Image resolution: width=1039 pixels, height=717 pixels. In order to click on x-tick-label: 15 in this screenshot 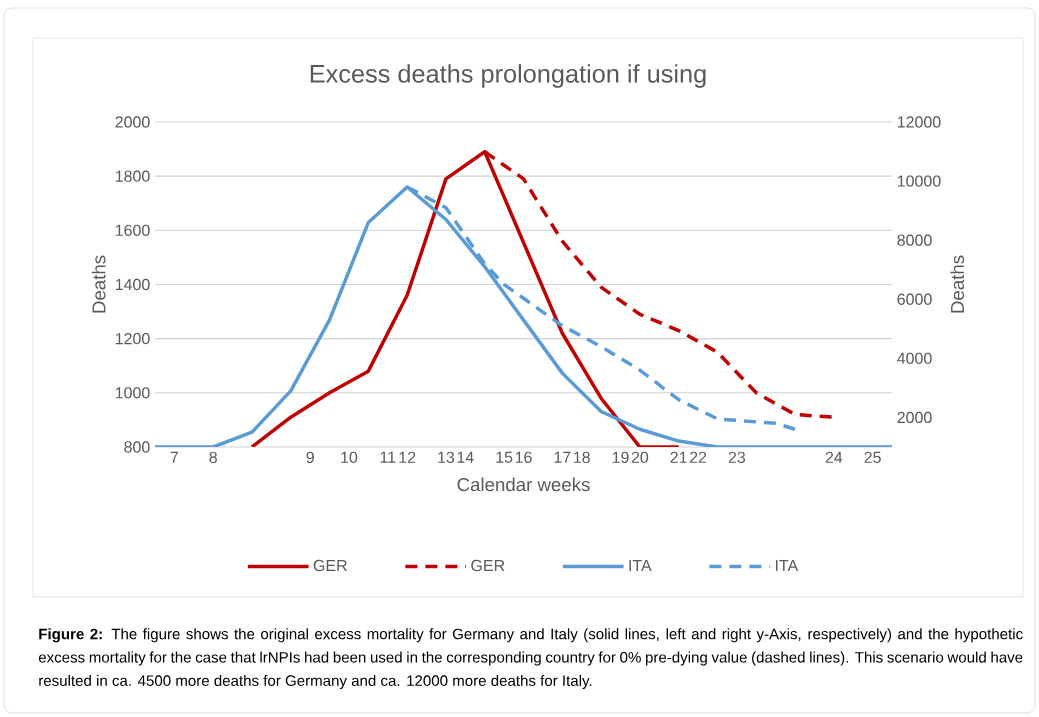, I will do `click(504, 457)`.